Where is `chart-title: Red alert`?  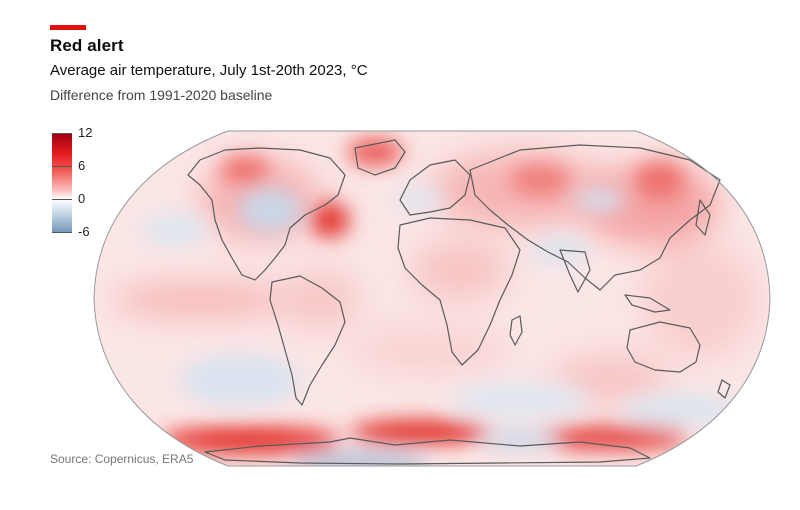
chart-title: Red alert is located at coordinates (87, 45).